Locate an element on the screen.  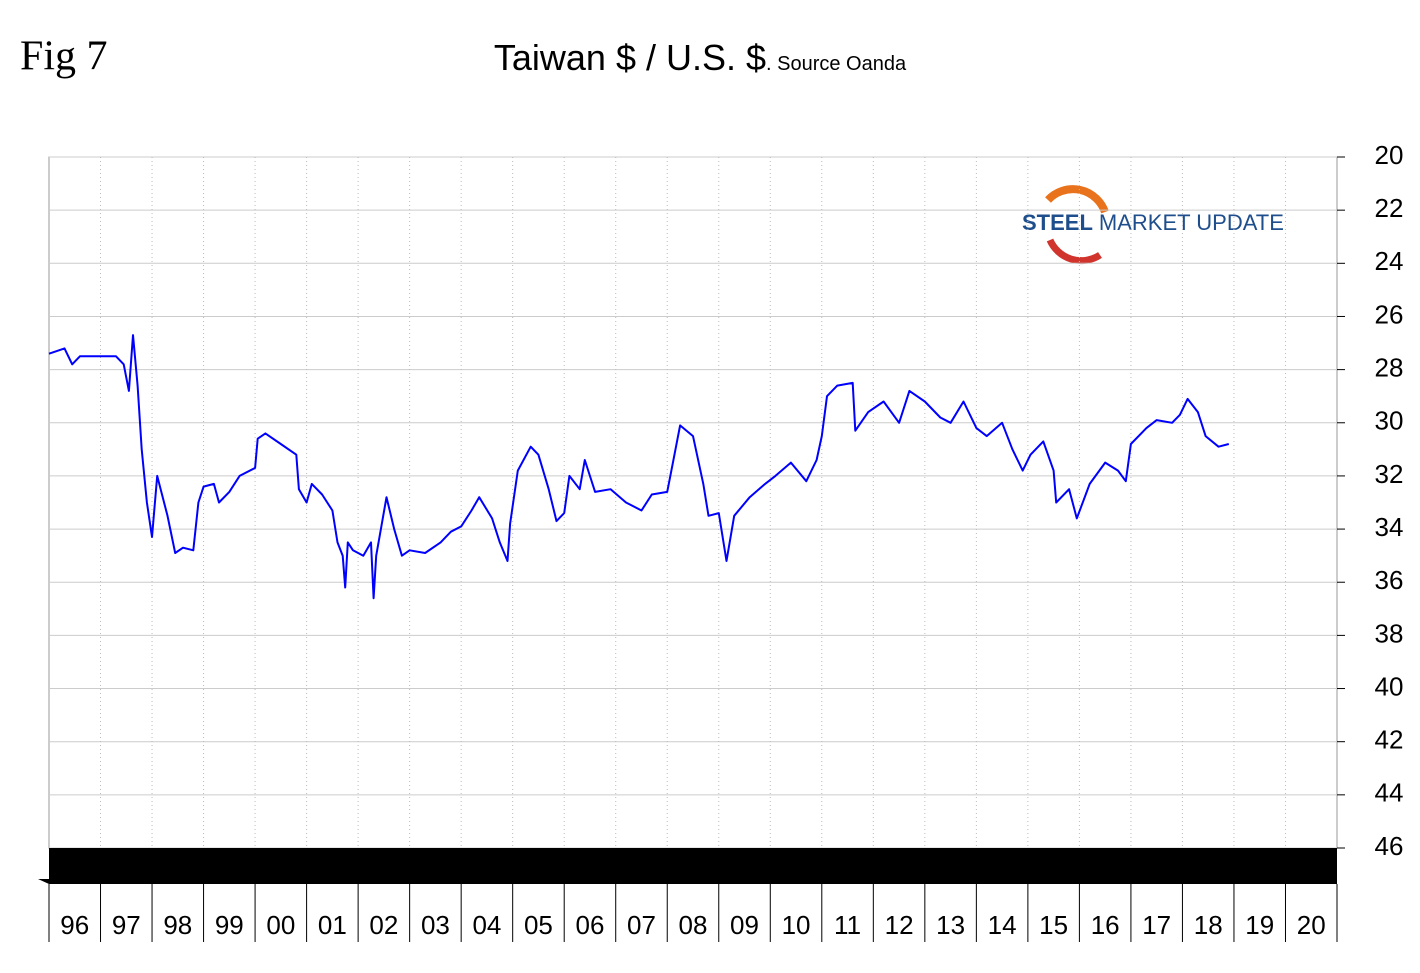
x-tick-label: 01 is located at coordinates (332, 925).